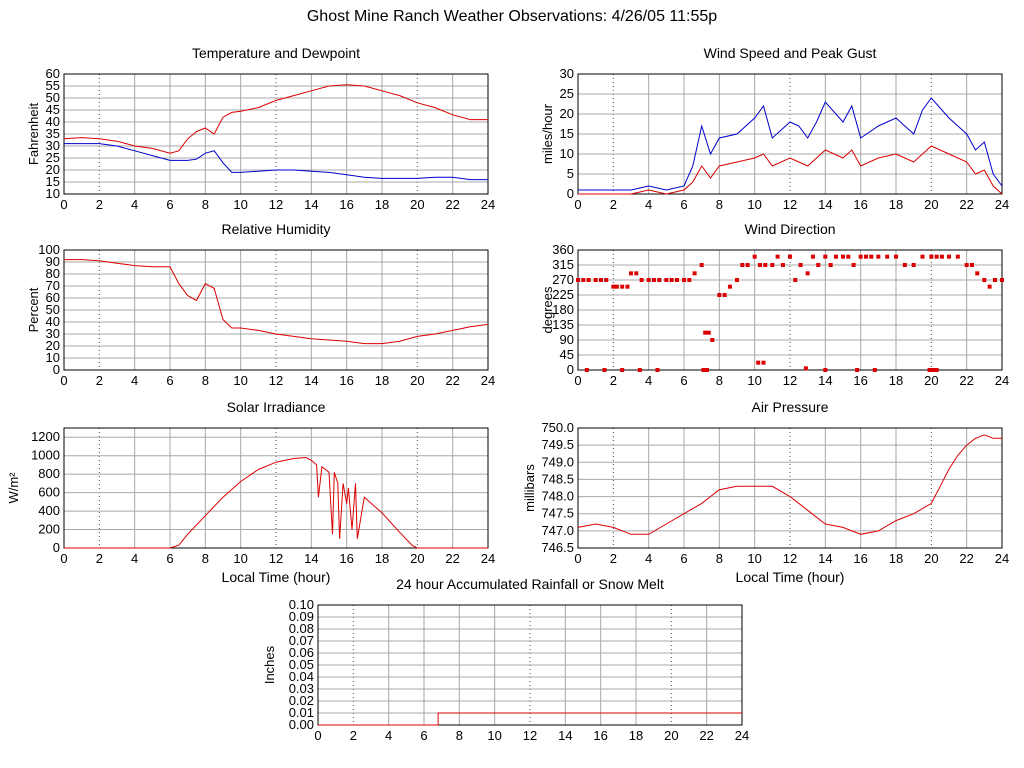  What do you see at coordinates (557, 444) in the screenshot?
I see `y-tick-label: 749.5` at bounding box center [557, 444].